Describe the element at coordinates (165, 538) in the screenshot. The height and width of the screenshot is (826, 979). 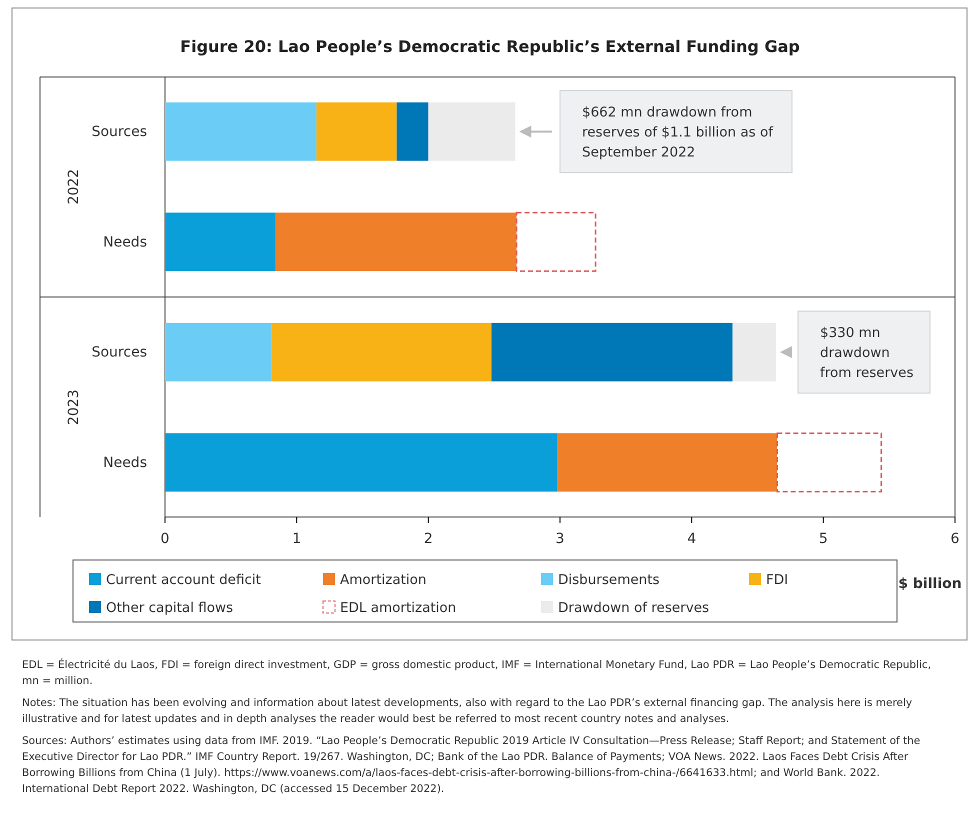
I see `x-tick-label: 0` at that location.